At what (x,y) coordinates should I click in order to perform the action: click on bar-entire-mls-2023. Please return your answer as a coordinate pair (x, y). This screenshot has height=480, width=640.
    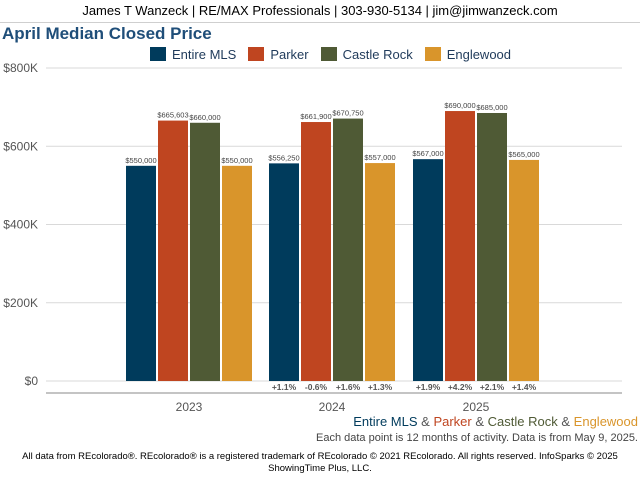
    Looking at the image, I should click on (141, 273).